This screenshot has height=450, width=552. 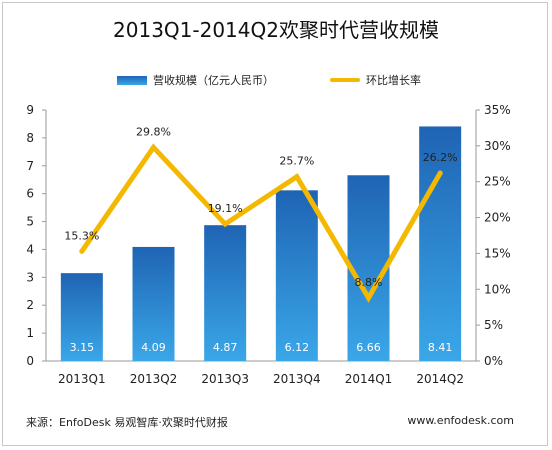 I want to click on legend-bar-swatch, so click(x=132, y=80).